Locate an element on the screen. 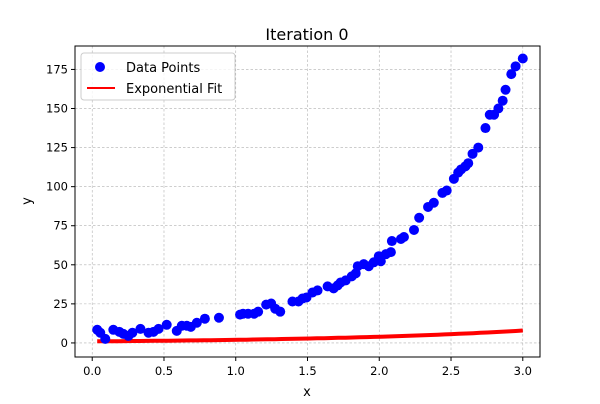  y-tick-label: 50 is located at coordinates (60, 265).